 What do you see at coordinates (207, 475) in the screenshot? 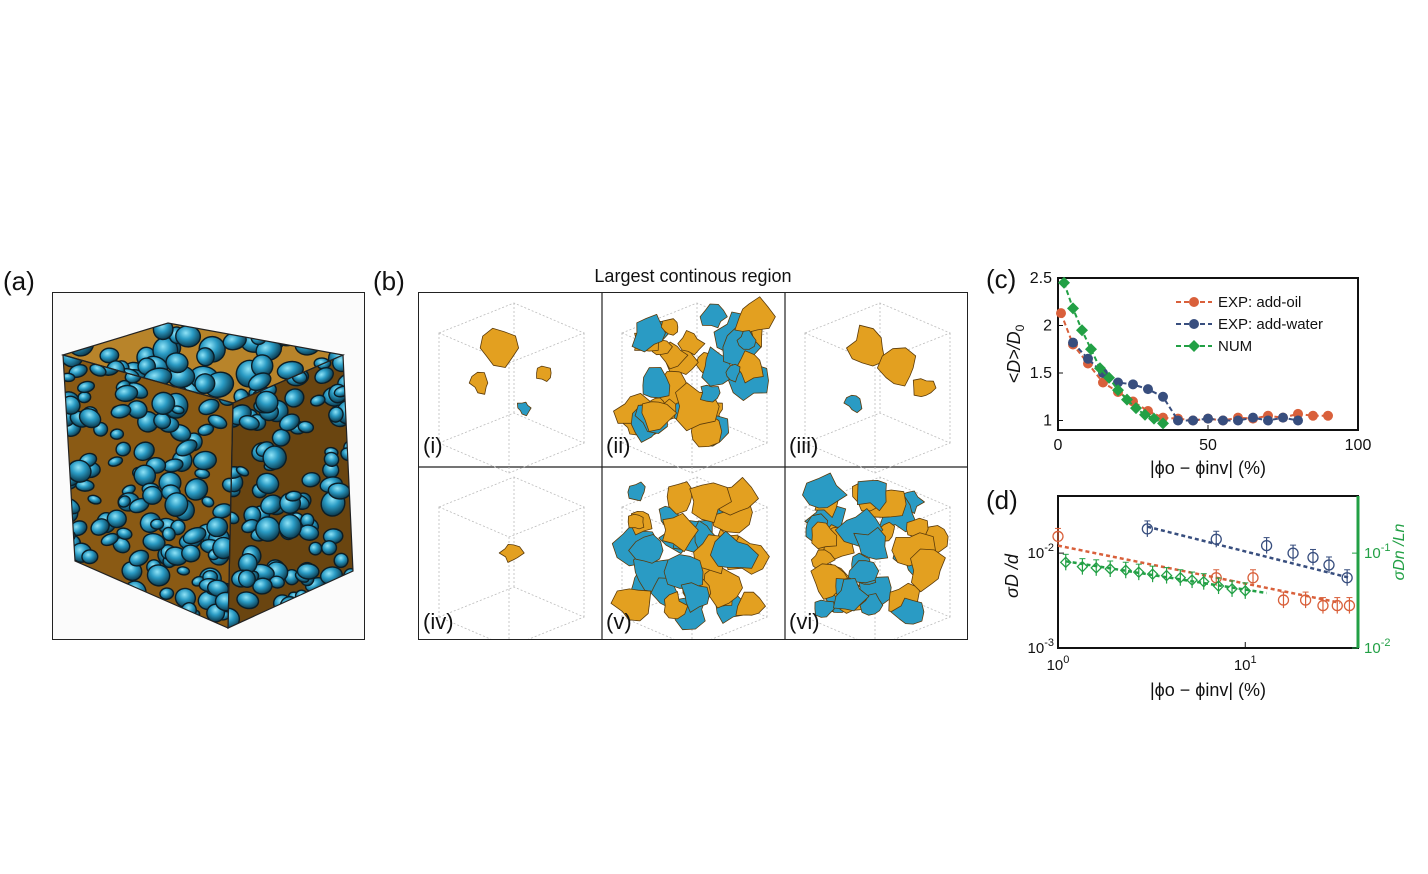
I see `foam-cube-illustration` at bounding box center [207, 475].